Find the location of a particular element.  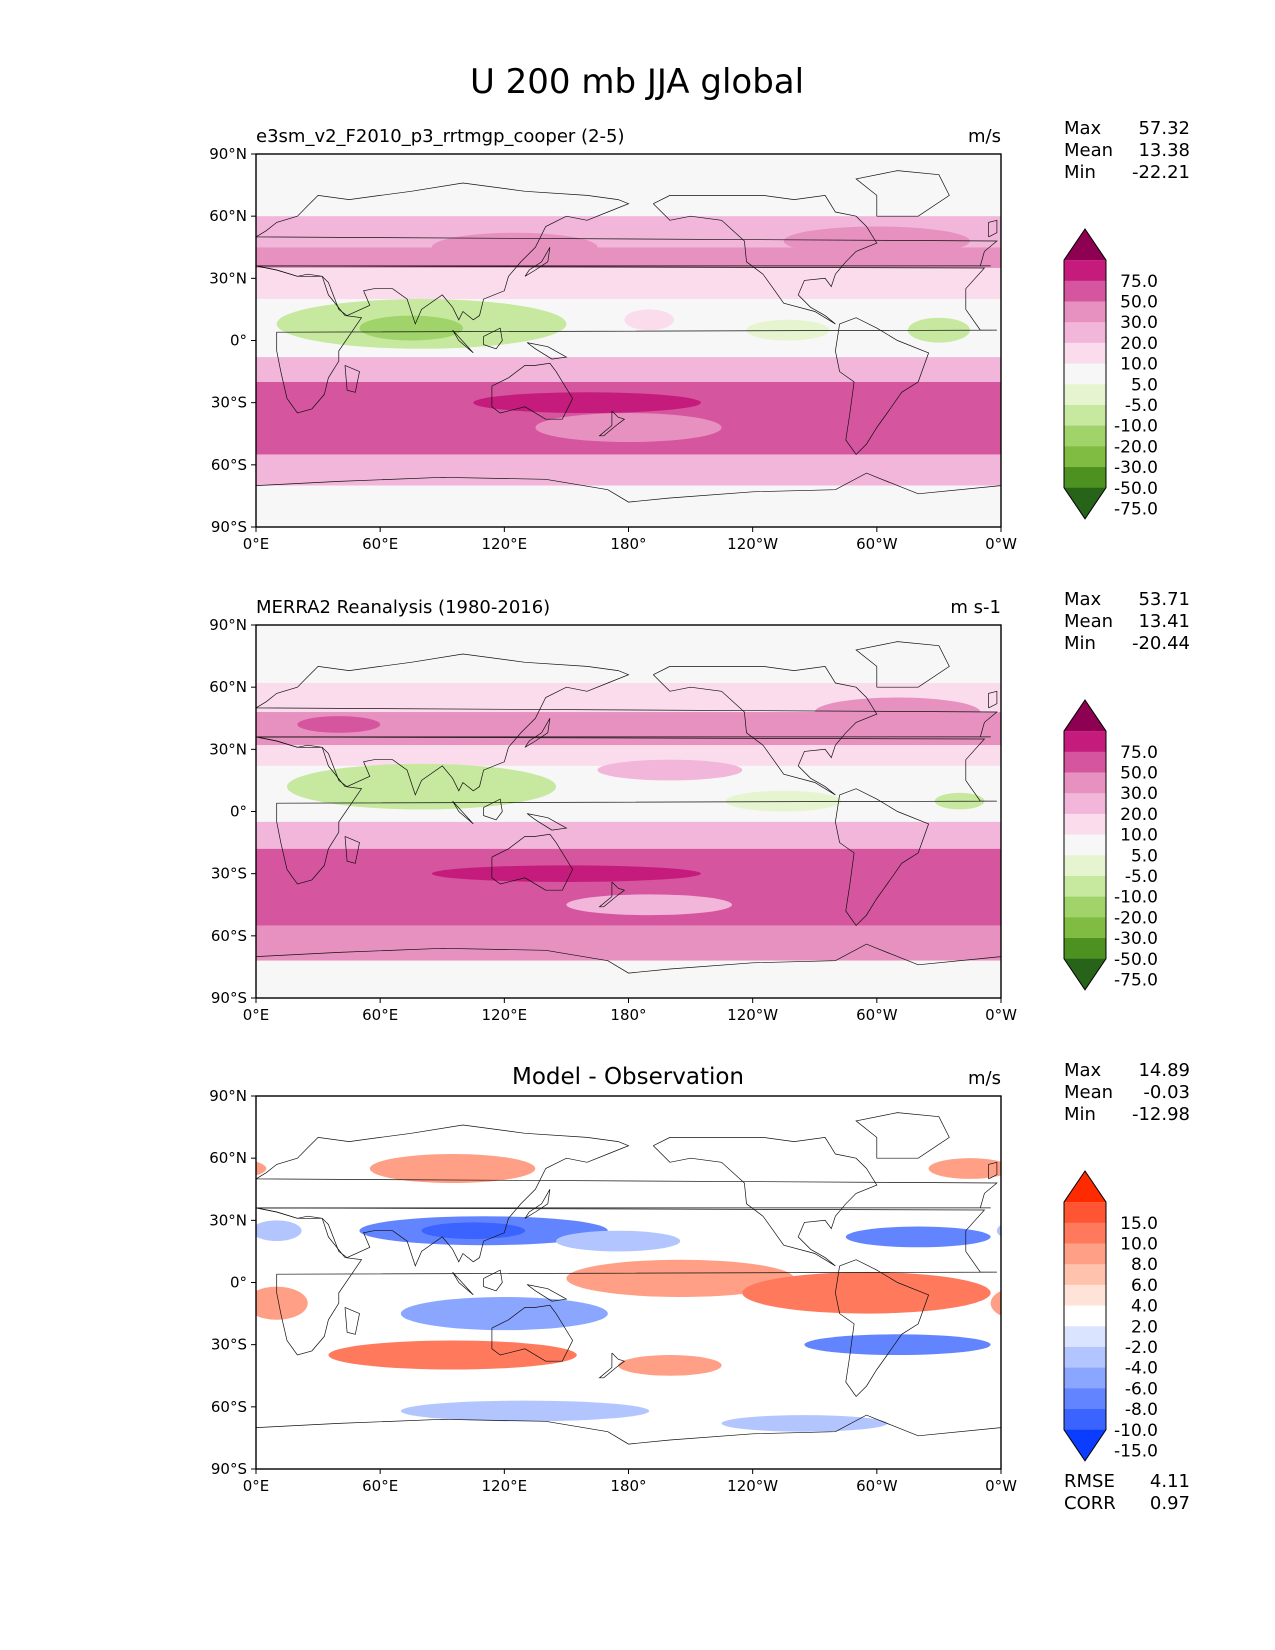

lat-tick-label: 90°N is located at coordinates (228, 625).